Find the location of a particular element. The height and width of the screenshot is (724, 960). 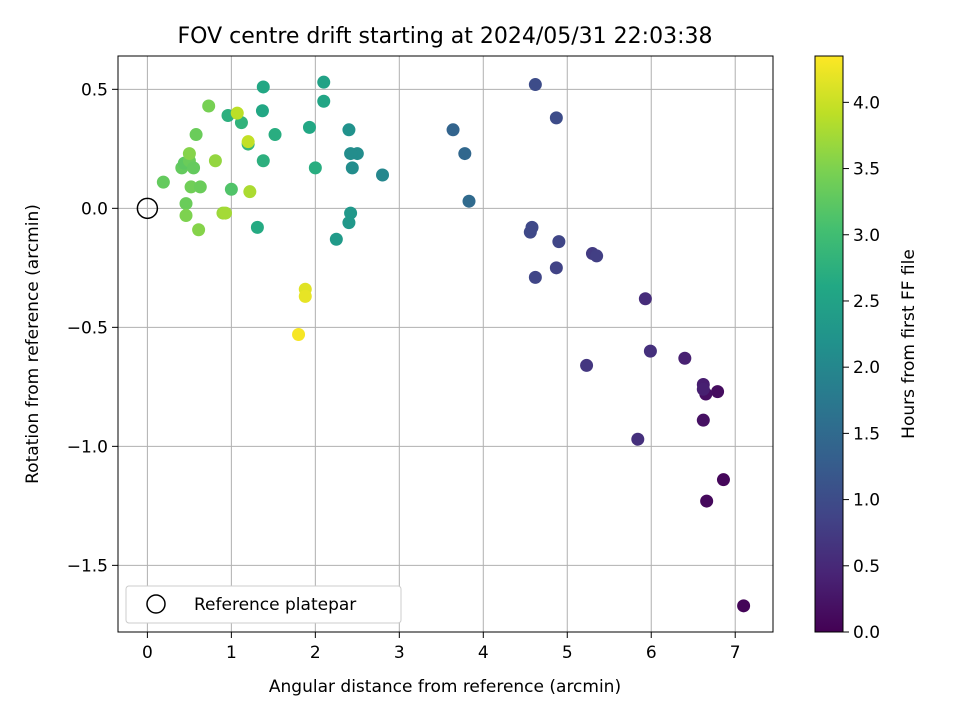

x-tick-label: 7 is located at coordinates (735, 653).